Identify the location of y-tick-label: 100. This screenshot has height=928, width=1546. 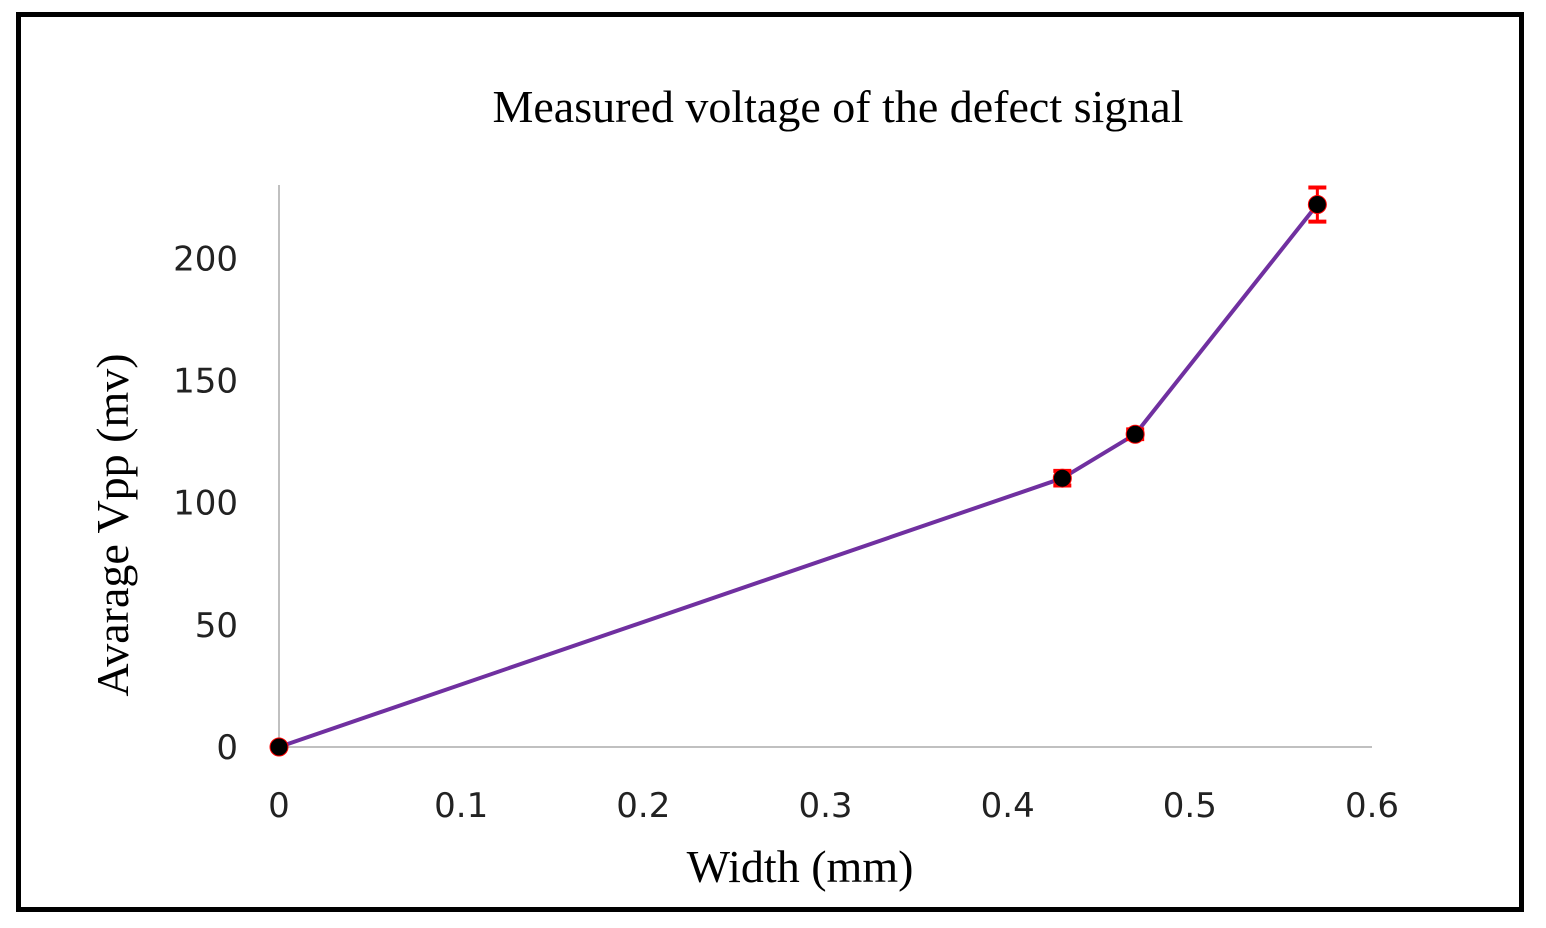
(205, 504).